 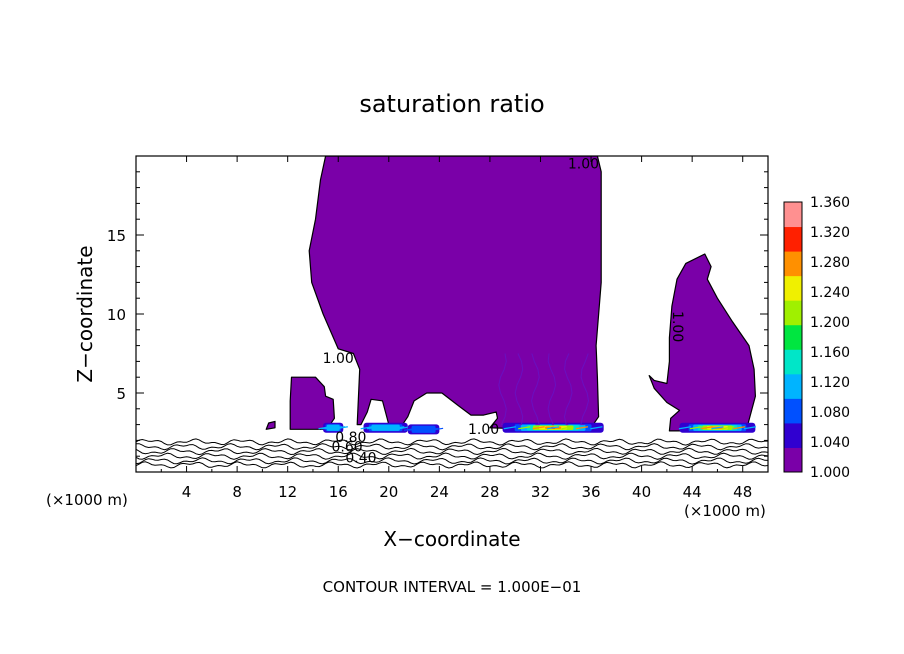 I want to click on x-tick-label: 4, so click(x=187, y=492).